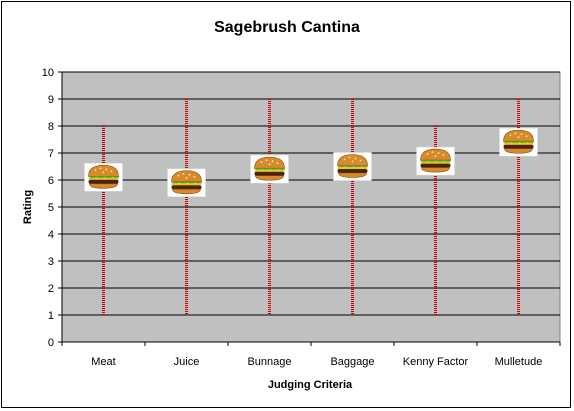 The height and width of the screenshot is (411, 574). What do you see at coordinates (51, 316) in the screenshot?
I see `y-tick-label: 1` at bounding box center [51, 316].